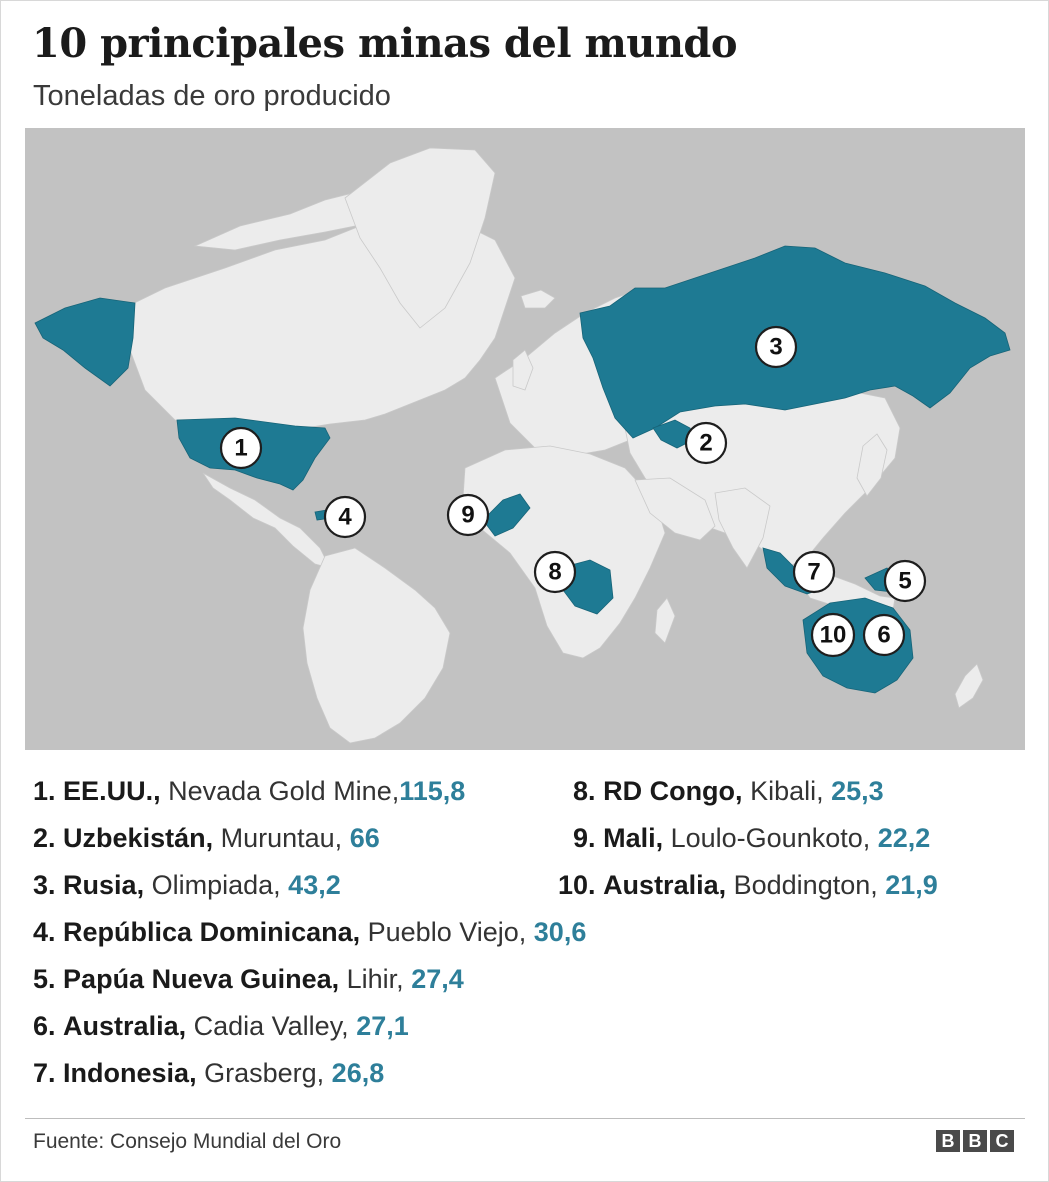 This screenshot has width=1049, height=1182. I want to click on country-name: República Dominicana,, so click(212, 932).